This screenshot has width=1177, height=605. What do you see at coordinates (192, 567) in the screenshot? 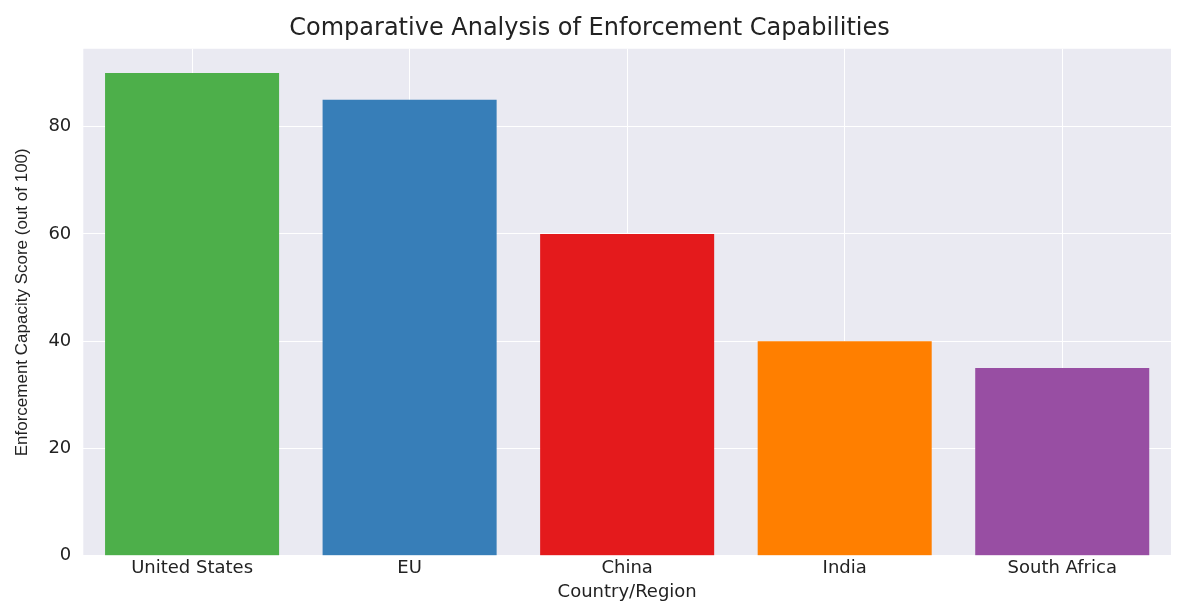
I see `x-tick-label: United States` at bounding box center [192, 567].